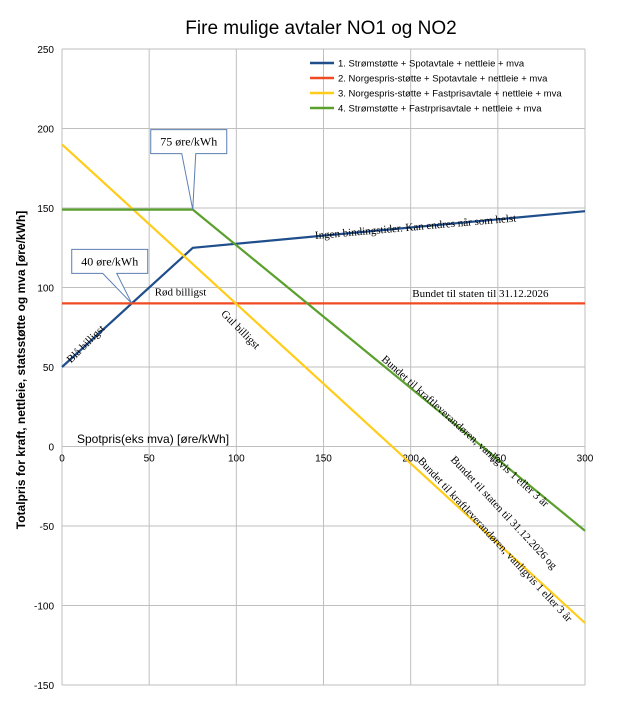 Image resolution: width=631 pixels, height=720 pixels. I want to click on y-tick-label: 100, so click(45, 289).